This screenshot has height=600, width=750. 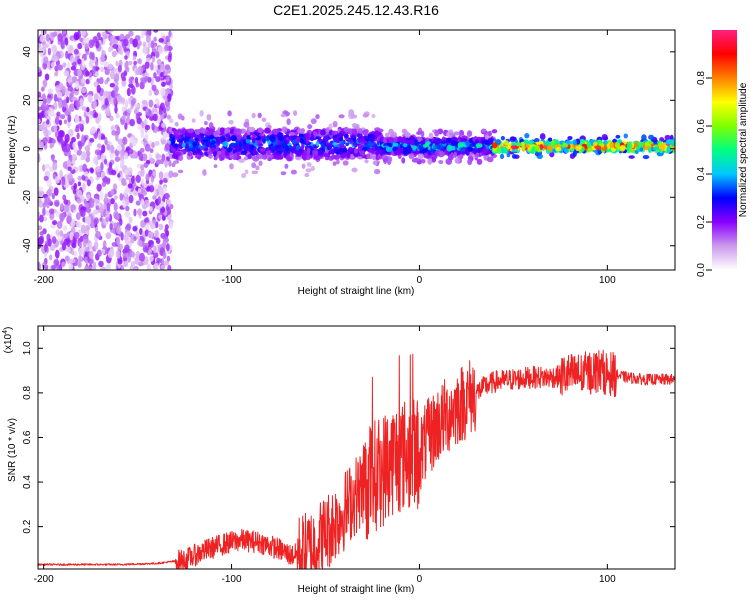 What do you see at coordinates (27, 437) in the screenshot?
I see `y-tick-label: 0.6` at bounding box center [27, 437].